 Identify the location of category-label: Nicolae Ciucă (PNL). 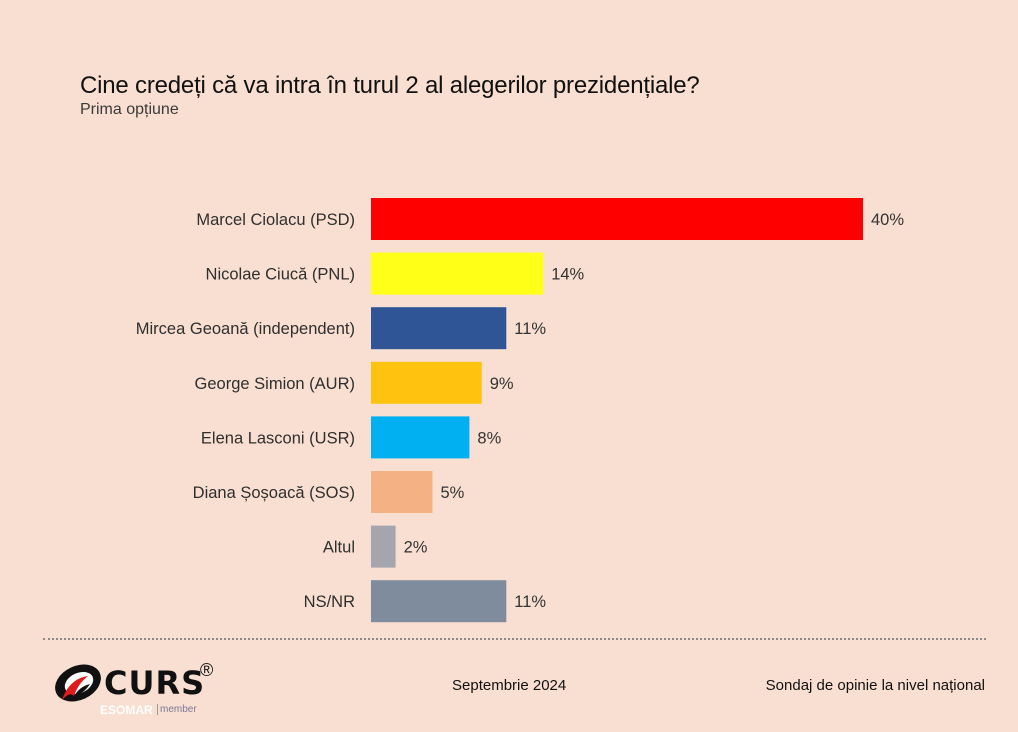
(280, 275).